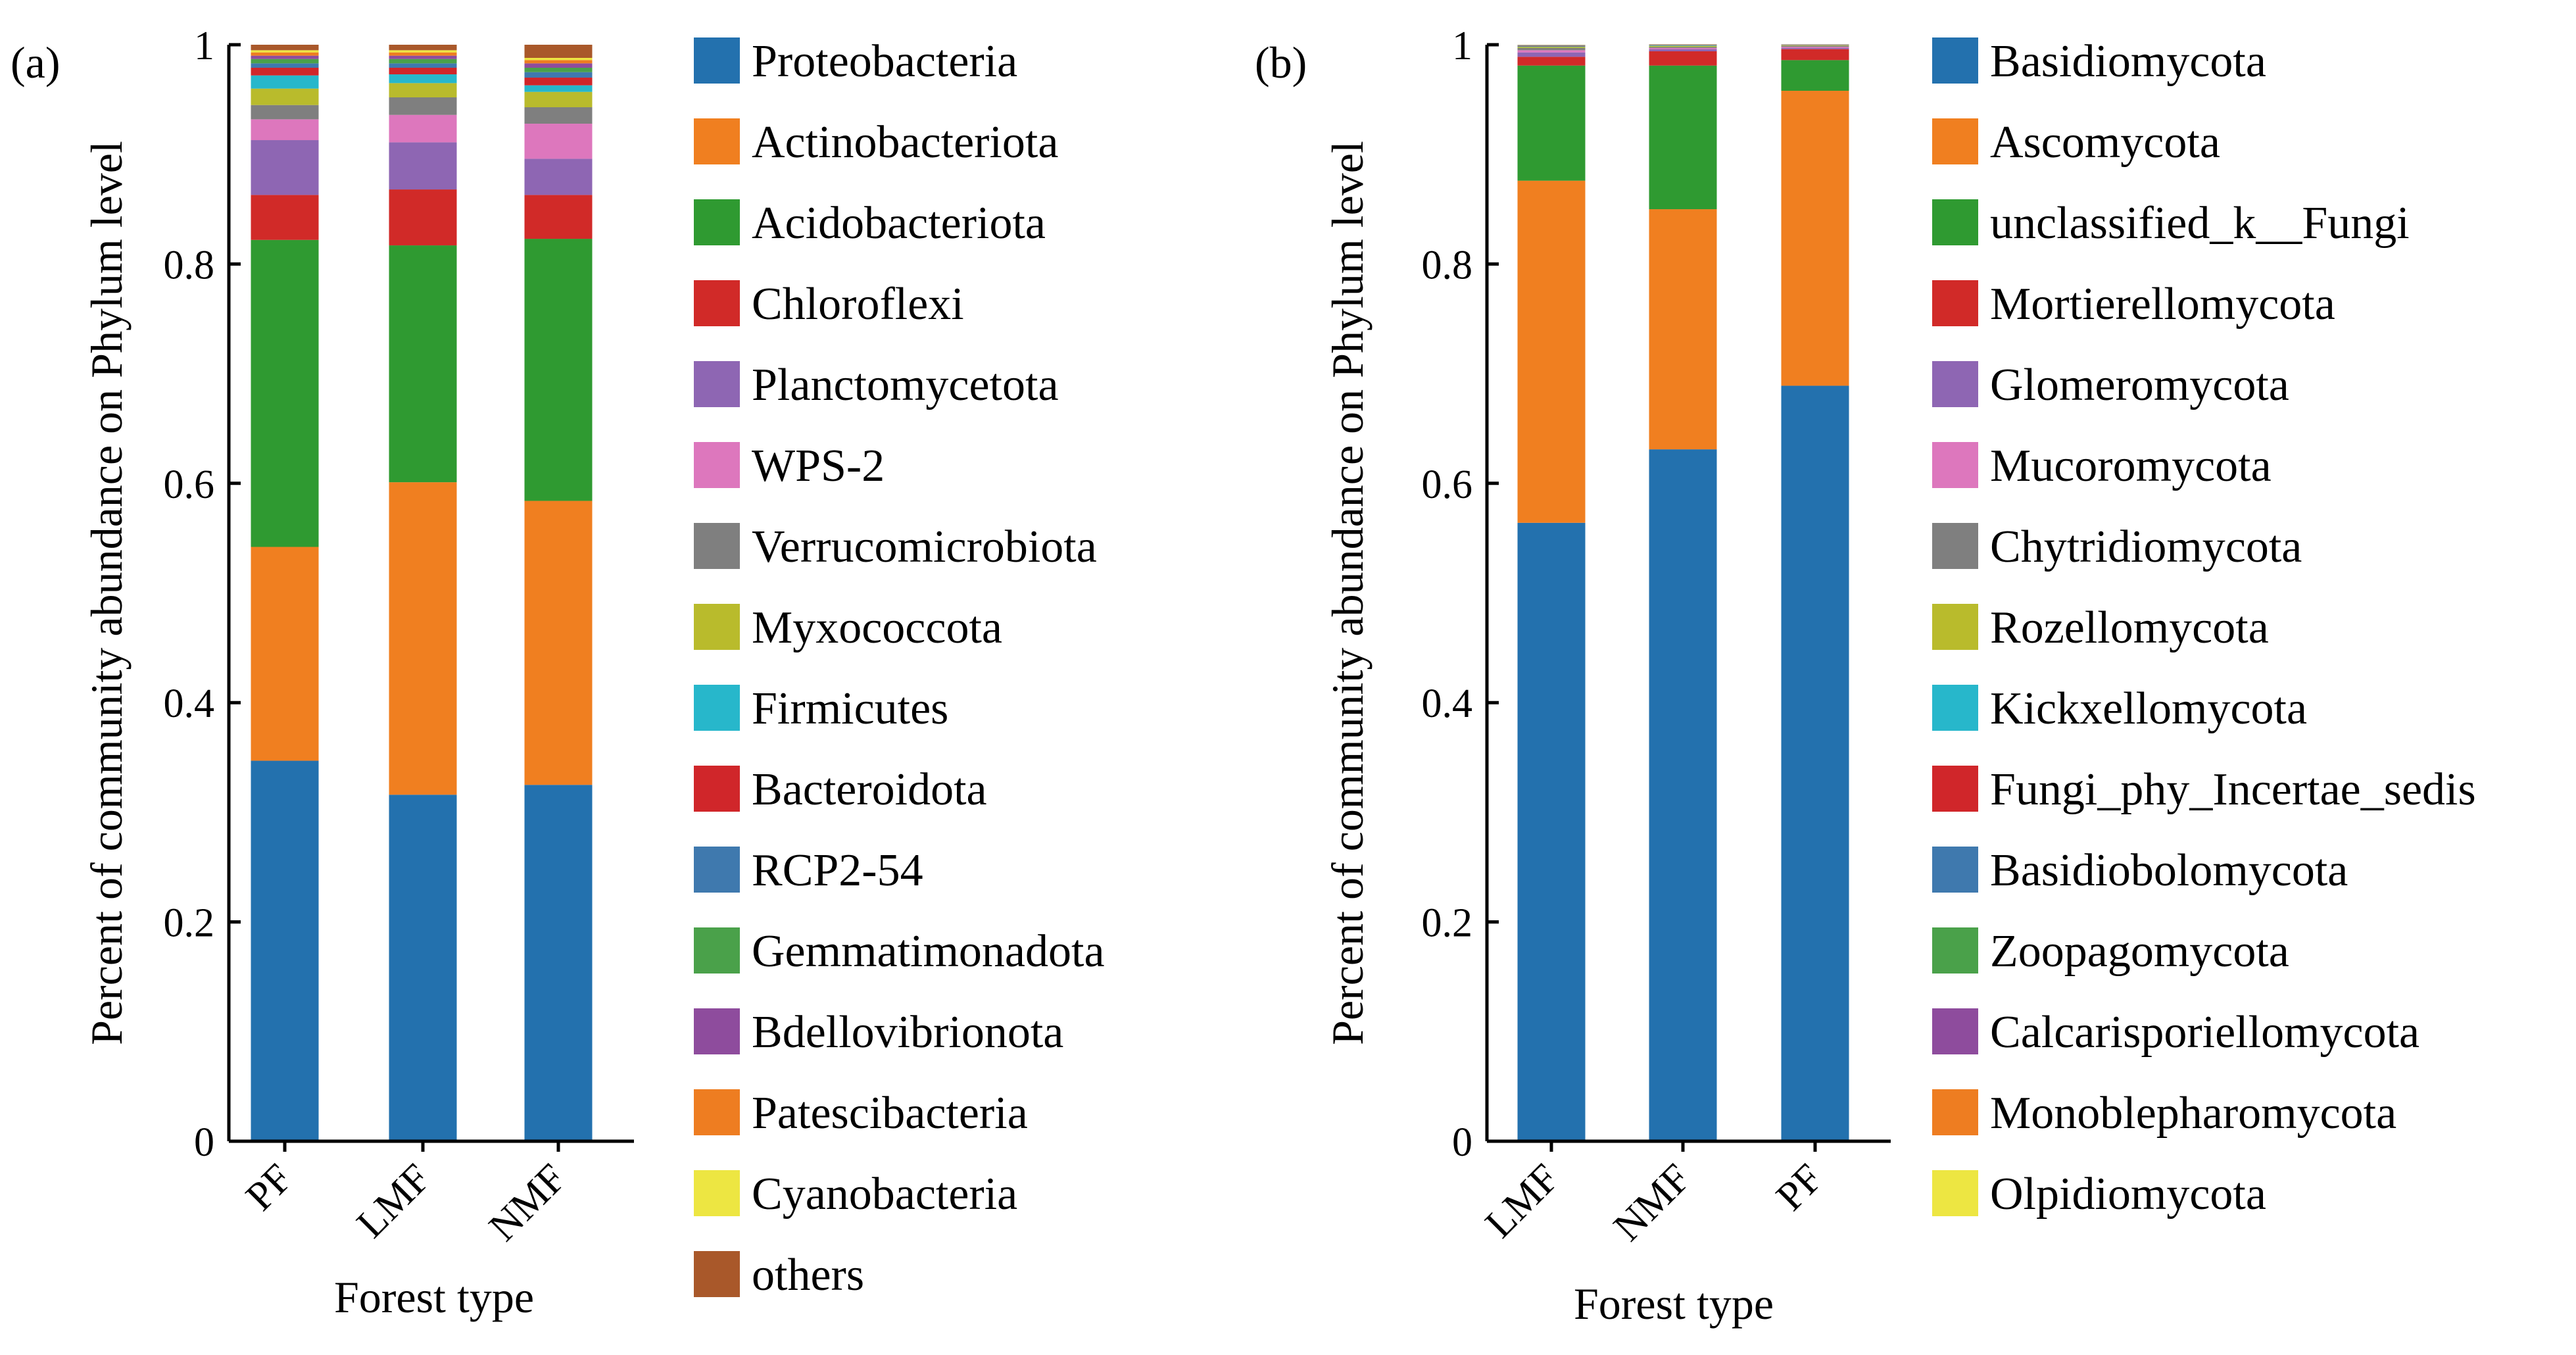  What do you see at coordinates (837, 871) in the screenshot?
I see `legend-label: RCP2-54` at bounding box center [837, 871].